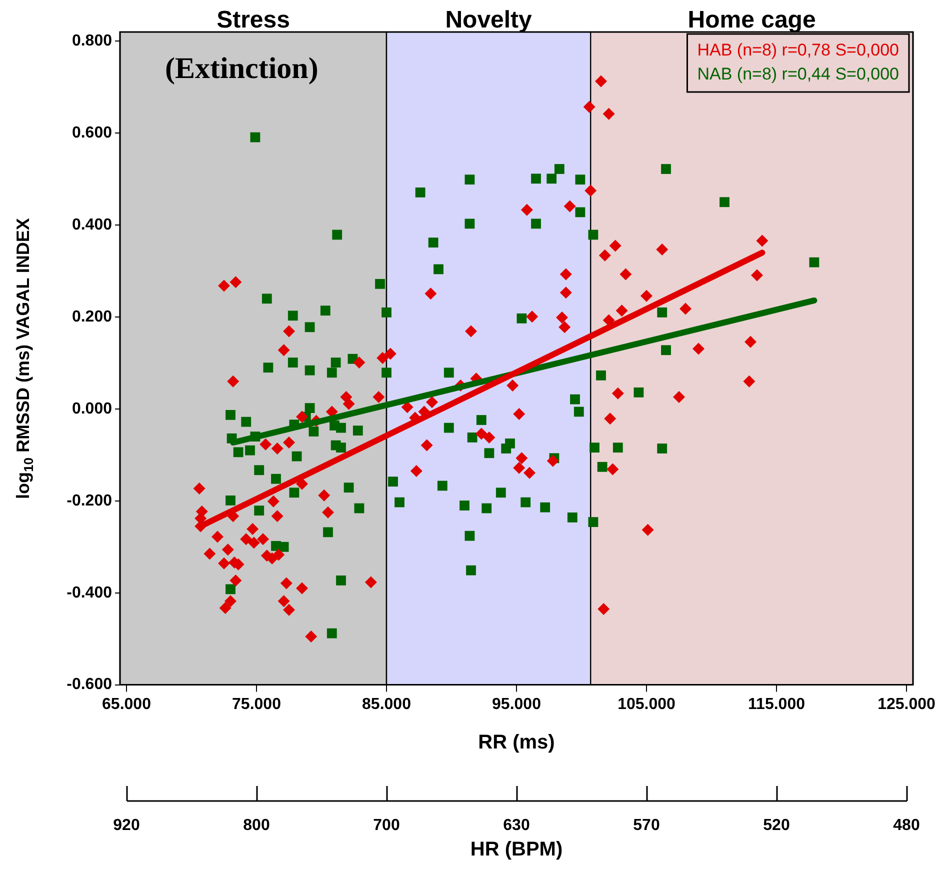 Image resolution: width=948 pixels, height=873 pixels. Describe the element at coordinates (906, 825) in the screenshot. I see `text: 480` at that location.